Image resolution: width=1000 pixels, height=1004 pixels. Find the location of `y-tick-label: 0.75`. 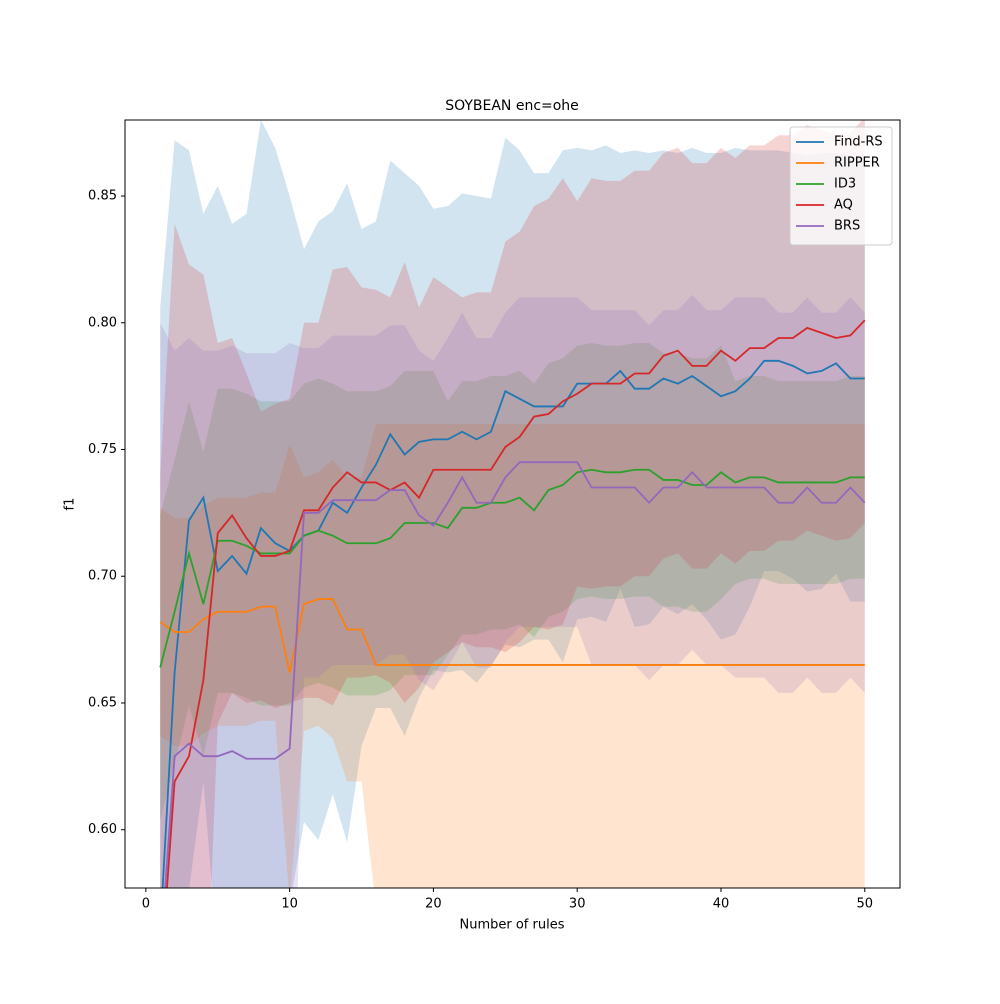

y-tick-label: 0.75 is located at coordinates (102, 449).